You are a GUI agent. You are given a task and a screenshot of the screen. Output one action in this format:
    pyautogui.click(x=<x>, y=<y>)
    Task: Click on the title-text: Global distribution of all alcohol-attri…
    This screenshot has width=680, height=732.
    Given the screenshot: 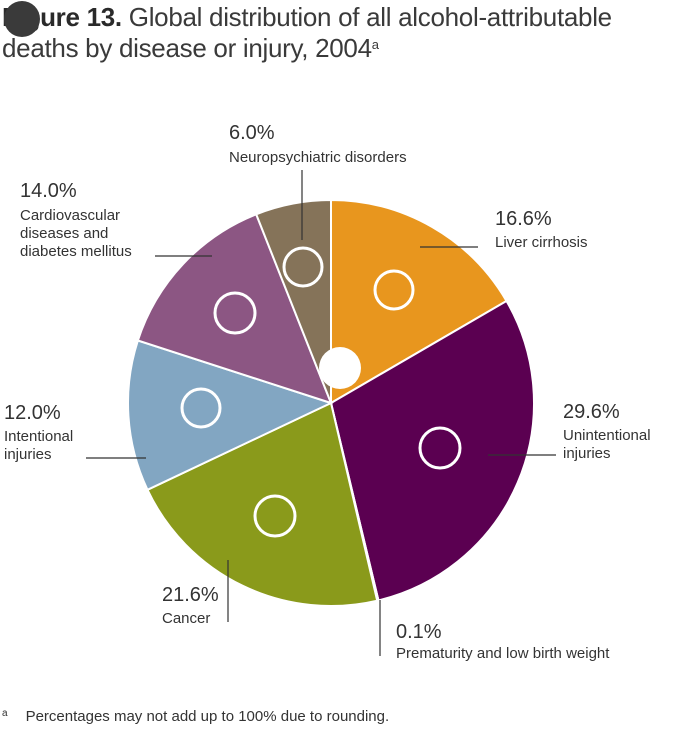 What is the action you would take?
    pyautogui.click(x=307, y=32)
    